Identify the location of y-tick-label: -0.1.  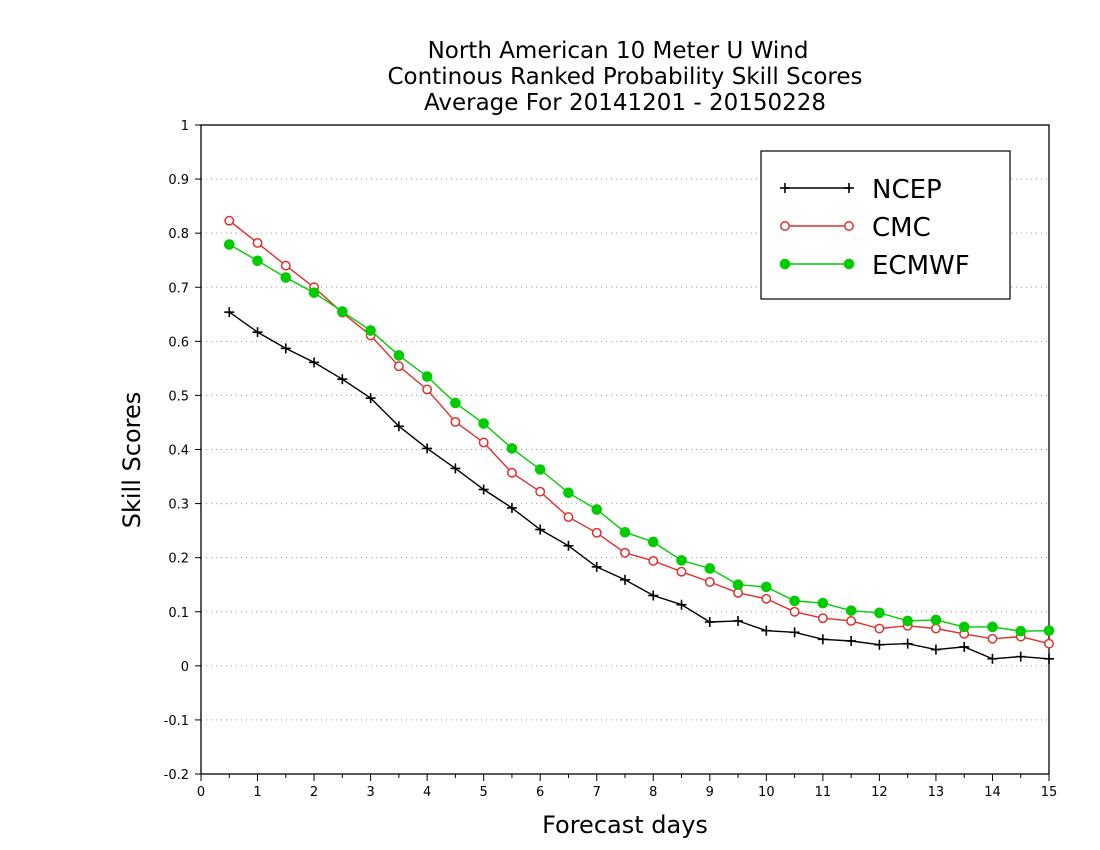
(176, 721).